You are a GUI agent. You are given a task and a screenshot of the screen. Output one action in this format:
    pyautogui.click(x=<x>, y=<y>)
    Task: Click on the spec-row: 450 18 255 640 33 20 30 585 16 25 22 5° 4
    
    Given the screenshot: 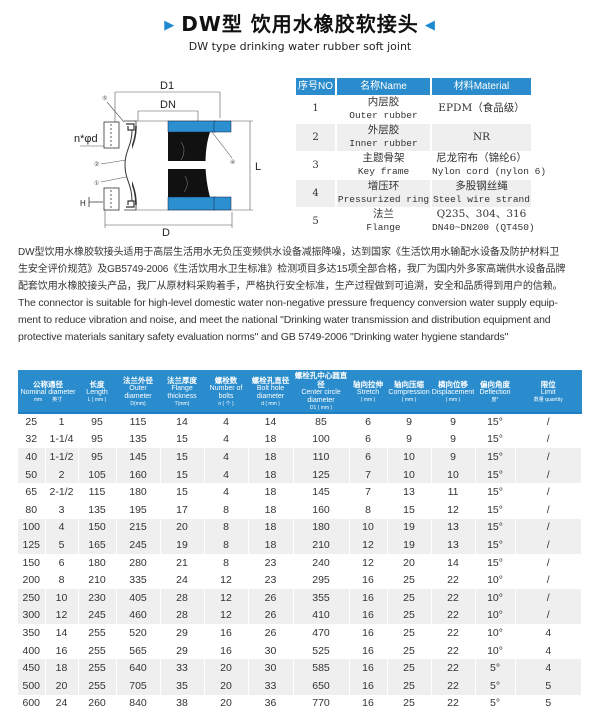 What is the action you would take?
    pyautogui.click(x=300, y=668)
    